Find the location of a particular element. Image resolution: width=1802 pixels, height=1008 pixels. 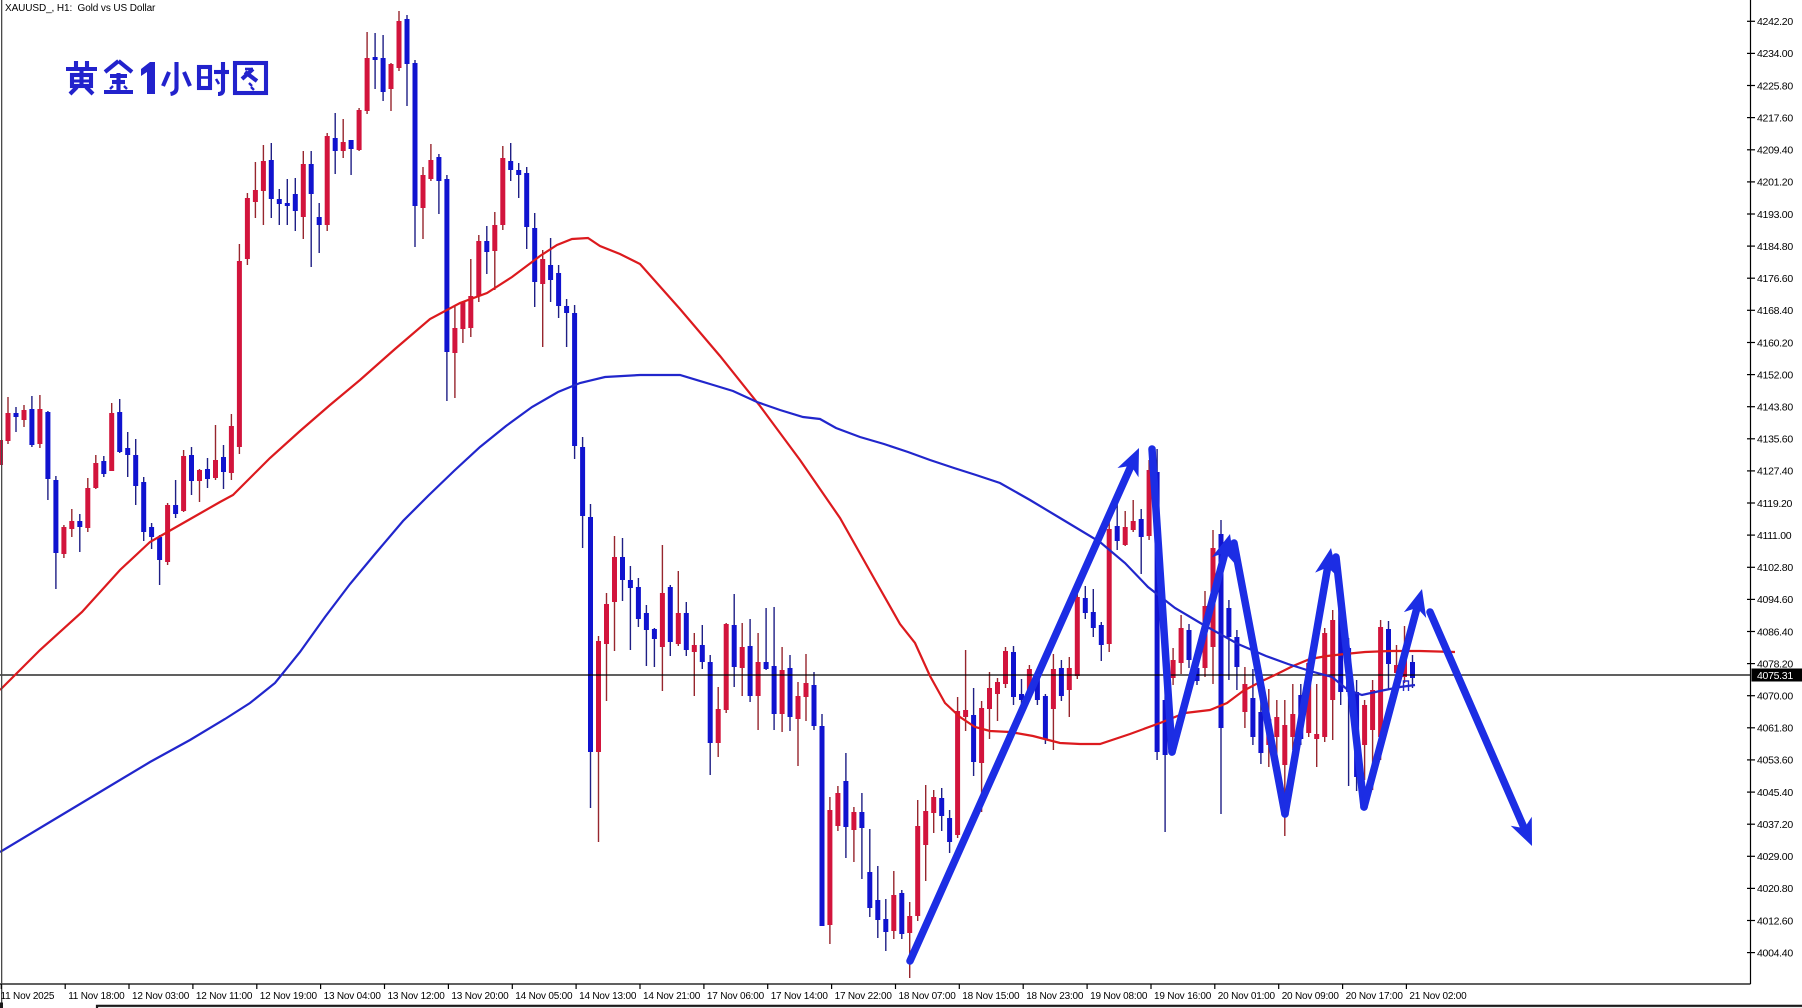

svg-text: 14 Nov 21:00 is located at coordinates (672, 996).